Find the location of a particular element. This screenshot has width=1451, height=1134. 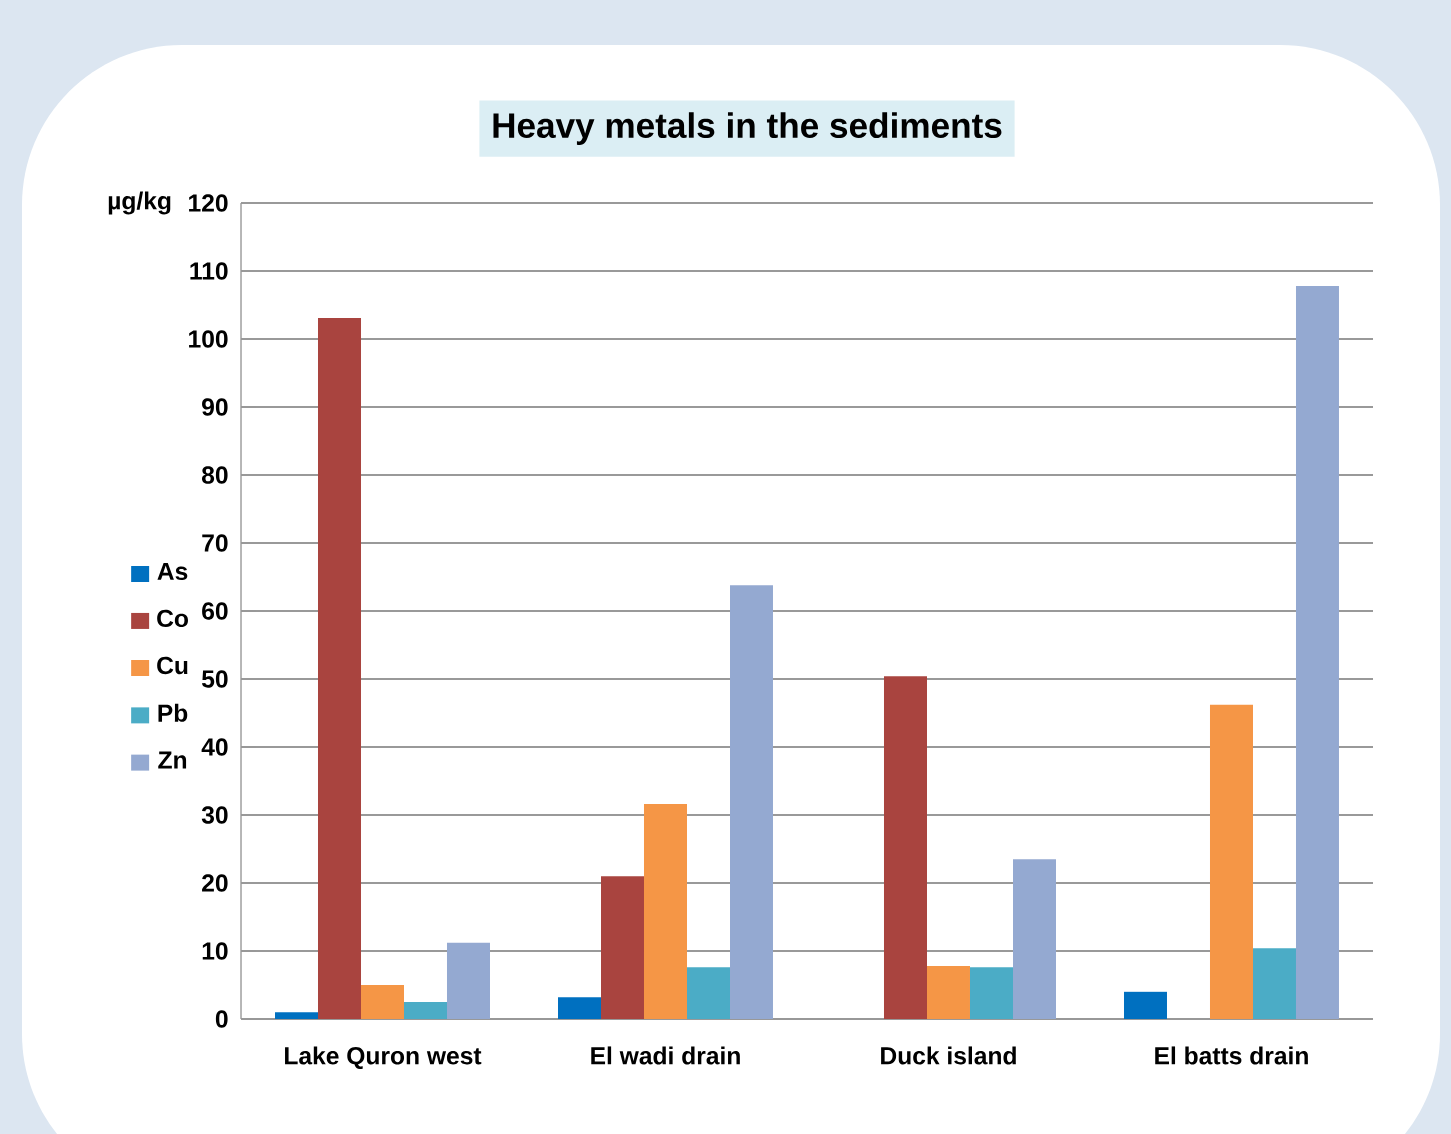

y-tick-label: 20 is located at coordinates (215, 883).